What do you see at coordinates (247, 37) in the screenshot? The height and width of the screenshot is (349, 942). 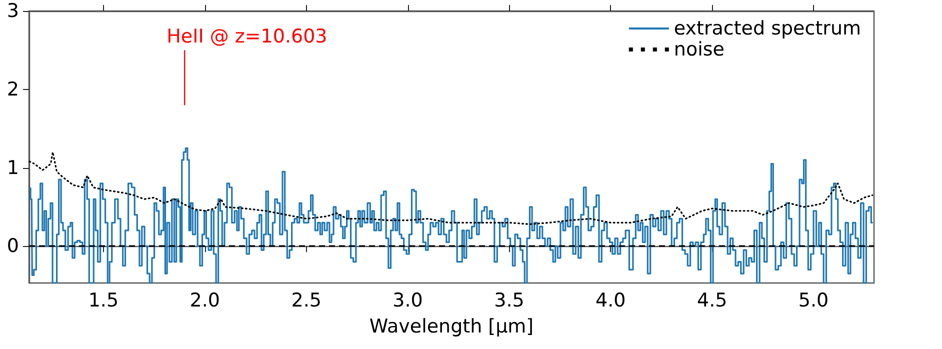 I see `annotation: HeII @ z=10.603` at bounding box center [247, 37].